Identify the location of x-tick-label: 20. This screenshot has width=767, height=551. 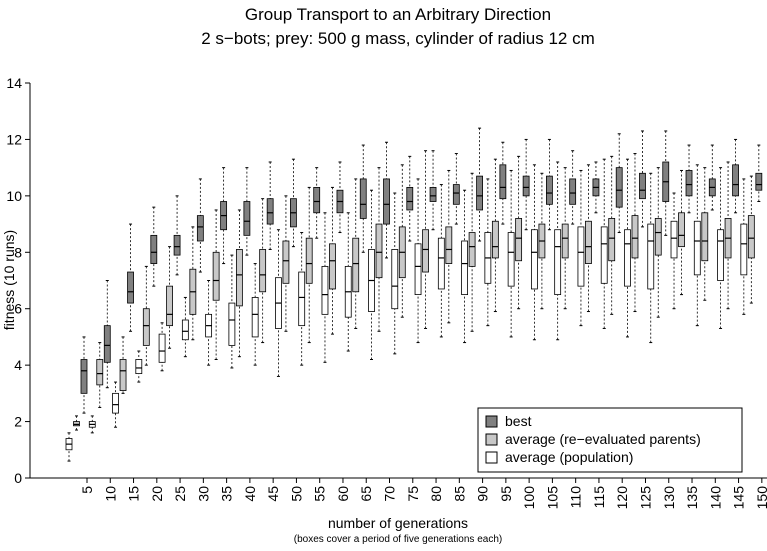
(157, 494).